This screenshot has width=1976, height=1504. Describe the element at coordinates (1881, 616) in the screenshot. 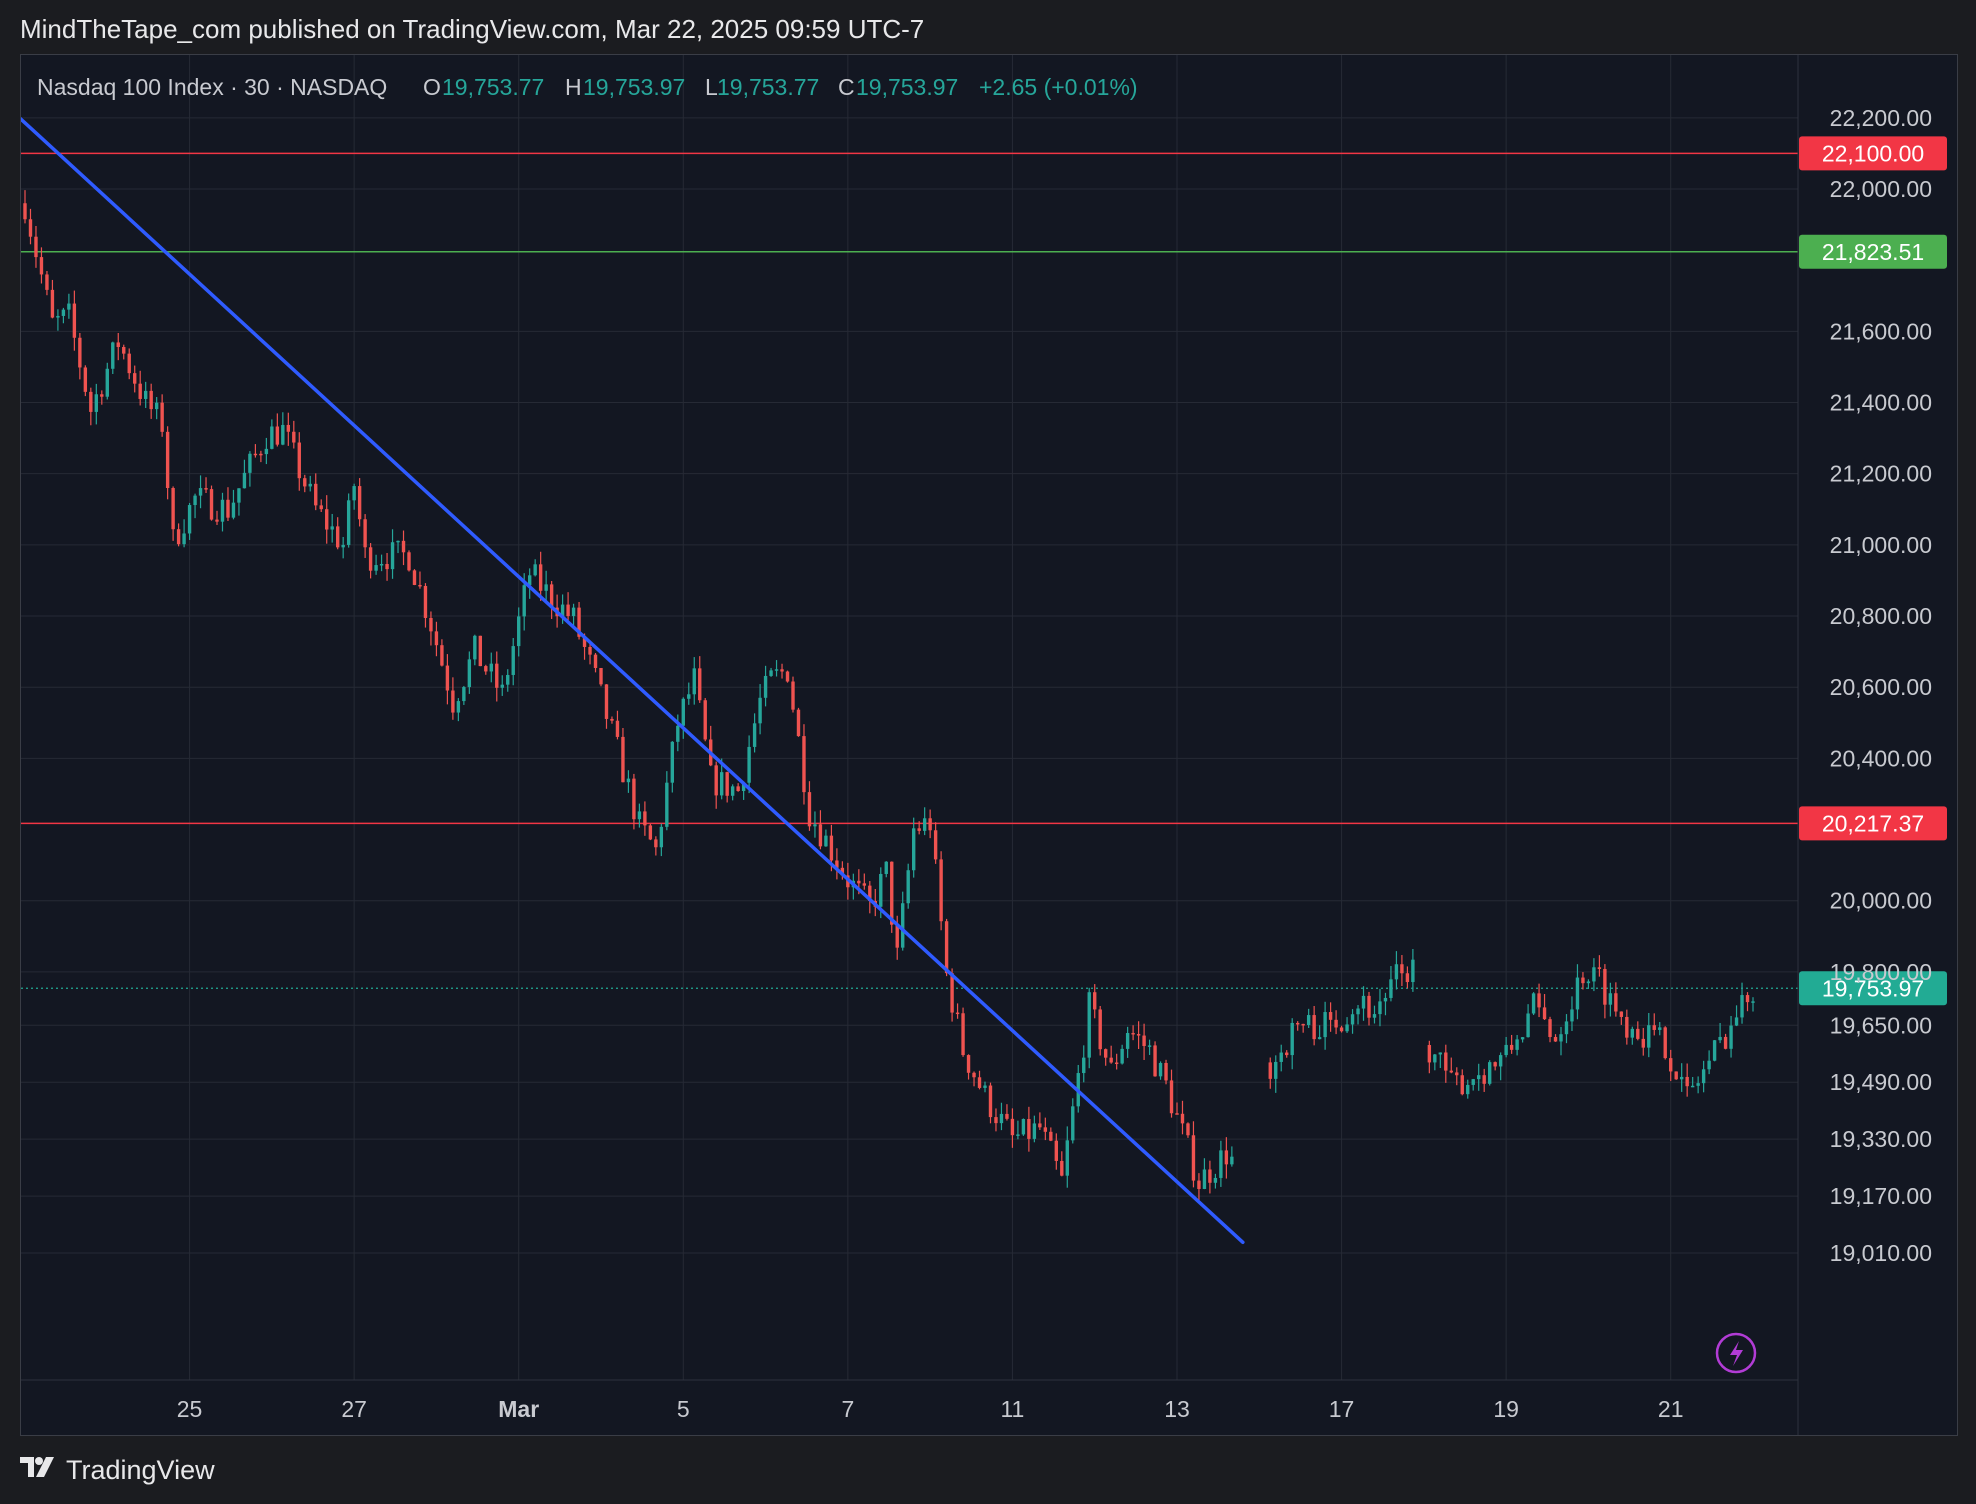

I see `price-tick-label: 20,800.00` at that location.